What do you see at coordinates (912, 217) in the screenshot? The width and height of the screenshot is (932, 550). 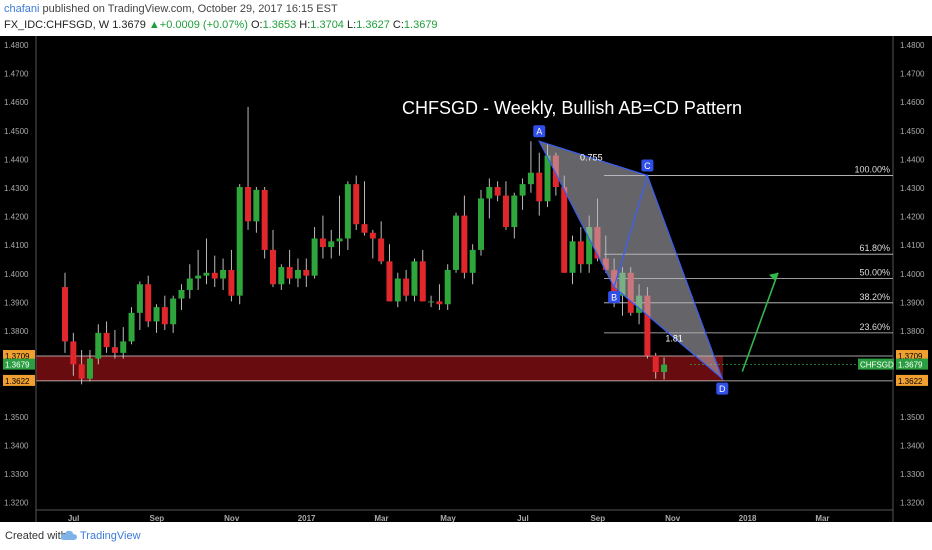 I see `y-tick-label-right: 1.4200` at bounding box center [912, 217].